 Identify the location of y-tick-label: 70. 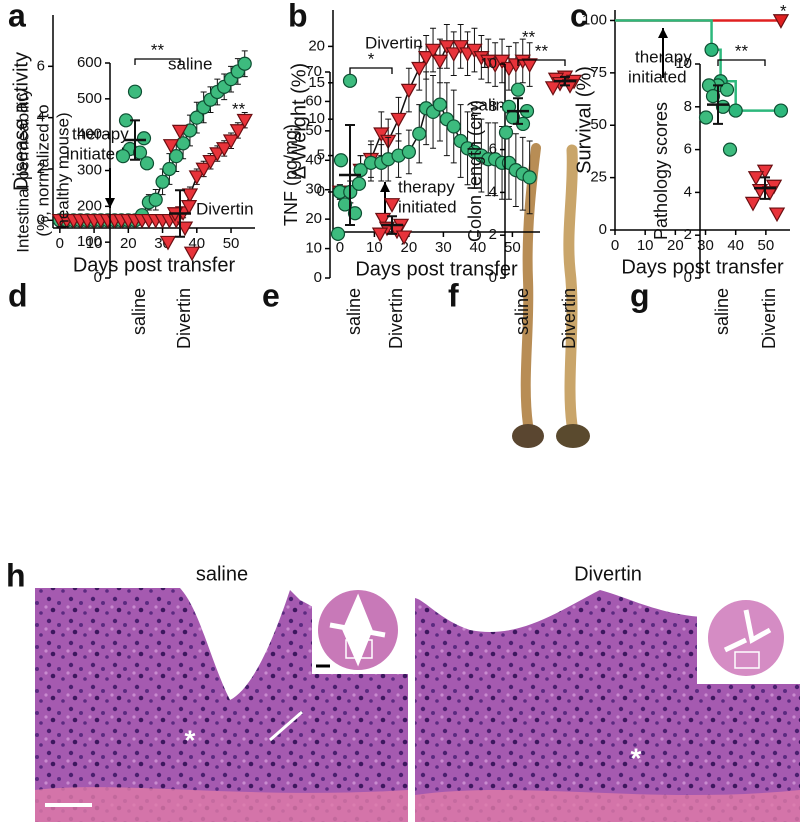
(313, 71).